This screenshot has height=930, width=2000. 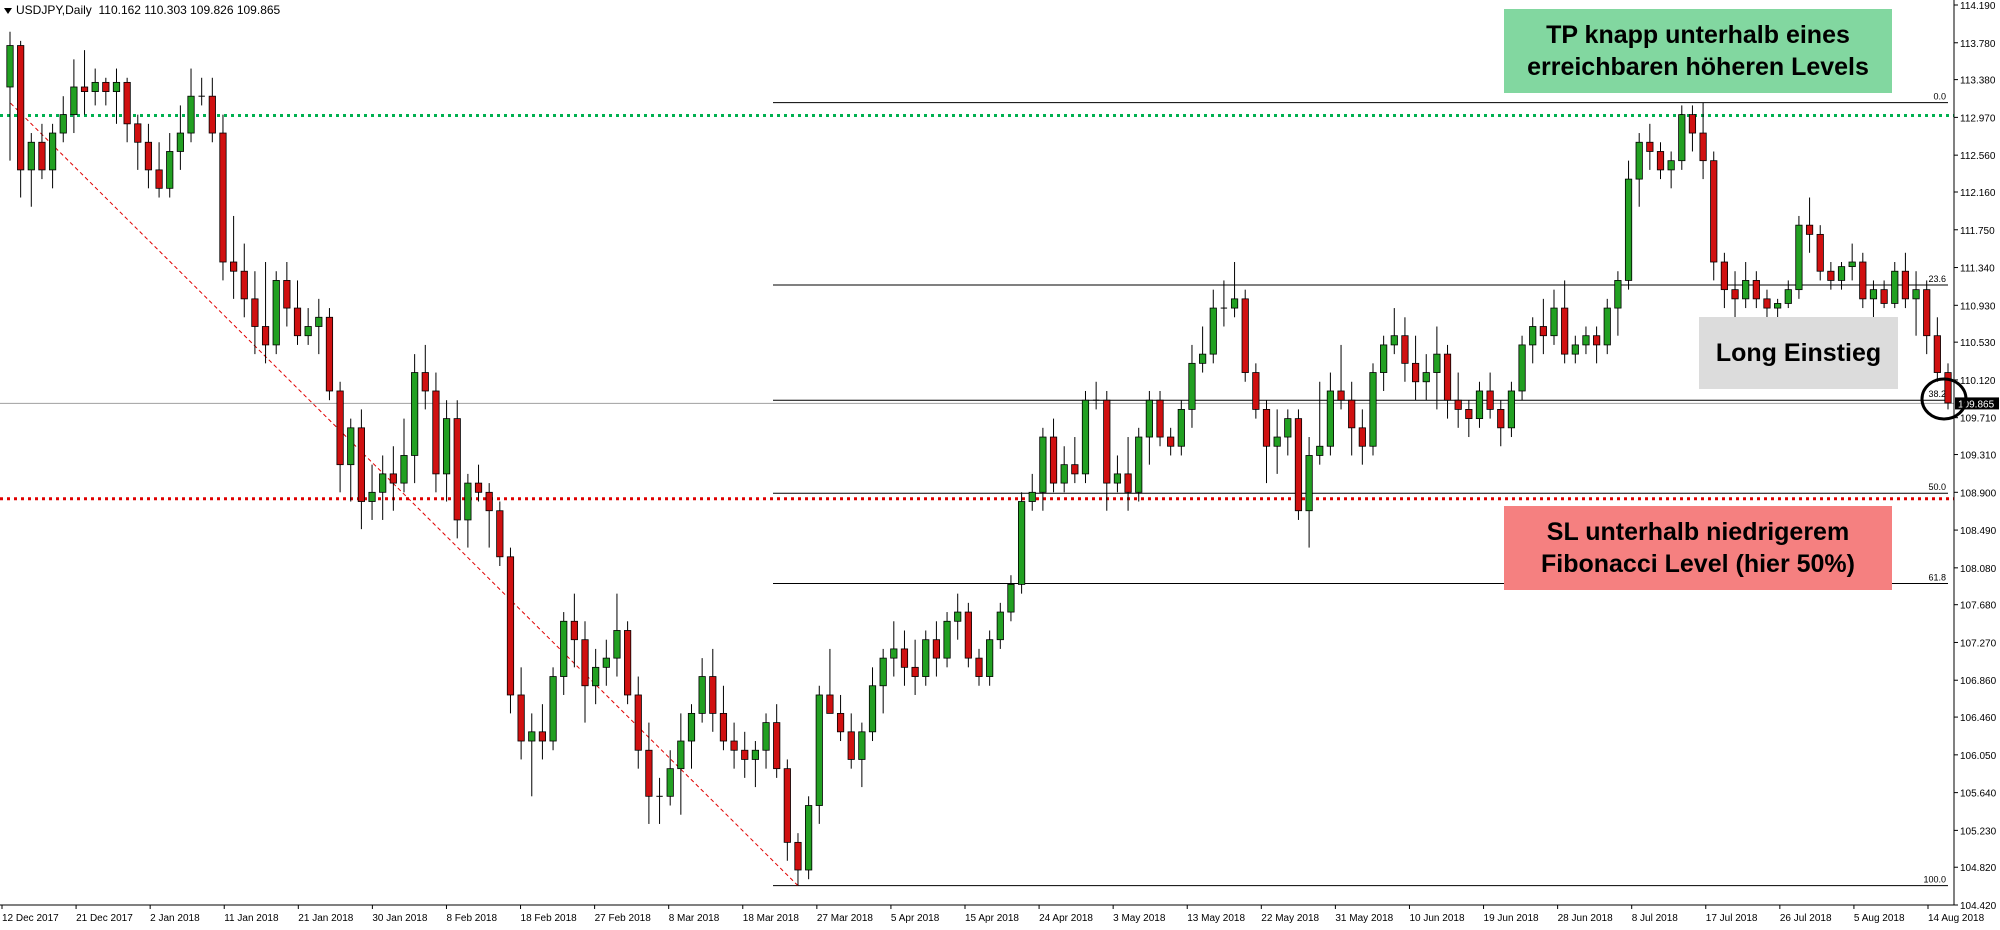 I want to click on time-tick-label: 24 Apr 2018, so click(x=1066, y=918).